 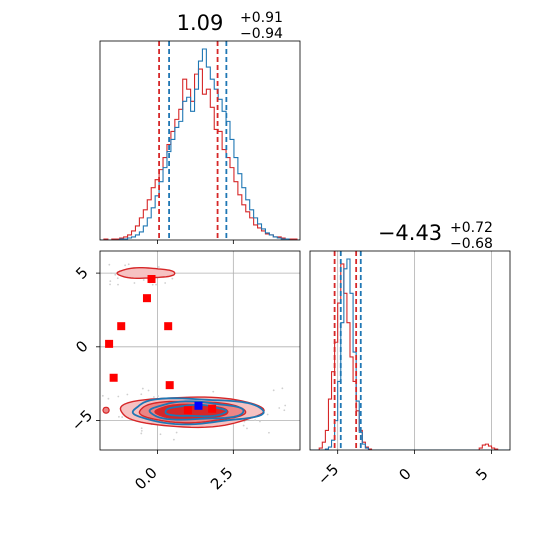 I want to click on hist-y-bars, so click(x=410, y=354).